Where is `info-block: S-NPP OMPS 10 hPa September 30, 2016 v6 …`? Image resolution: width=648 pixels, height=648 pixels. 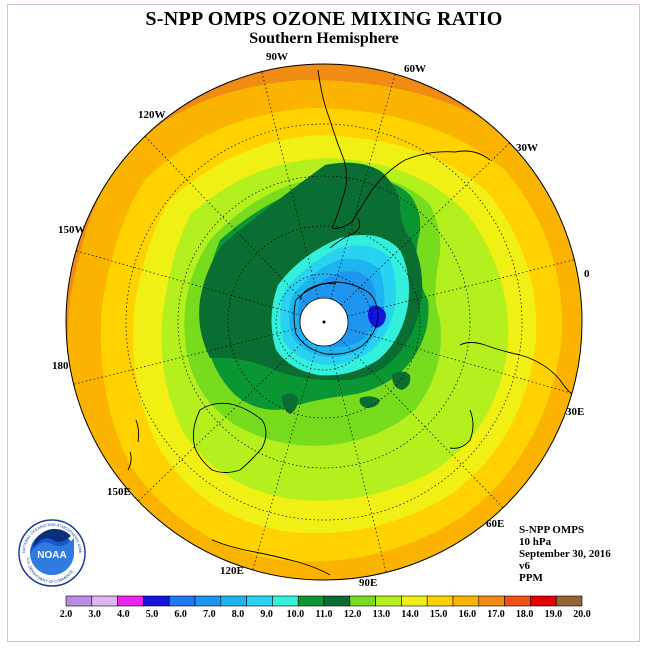 info-block: S-NPP OMPS 10 hPa September 30, 2016 v6 … is located at coordinates (565, 554).